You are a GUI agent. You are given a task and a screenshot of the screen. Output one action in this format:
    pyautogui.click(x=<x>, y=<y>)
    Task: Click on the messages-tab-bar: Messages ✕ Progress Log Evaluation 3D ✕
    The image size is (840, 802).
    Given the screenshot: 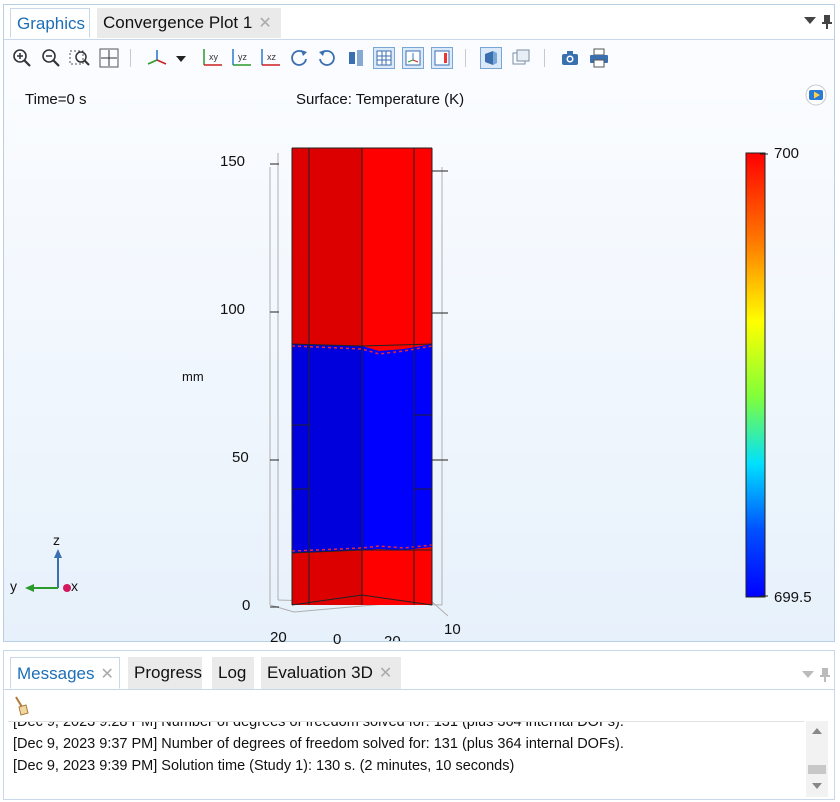 What is the action you would take?
    pyautogui.click(x=419, y=670)
    